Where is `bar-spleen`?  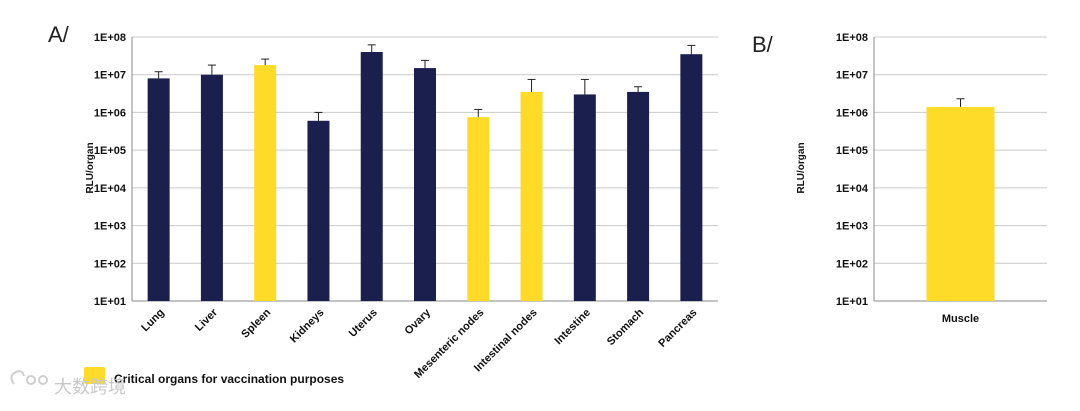 bar-spleen is located at coordinates (265, 183).